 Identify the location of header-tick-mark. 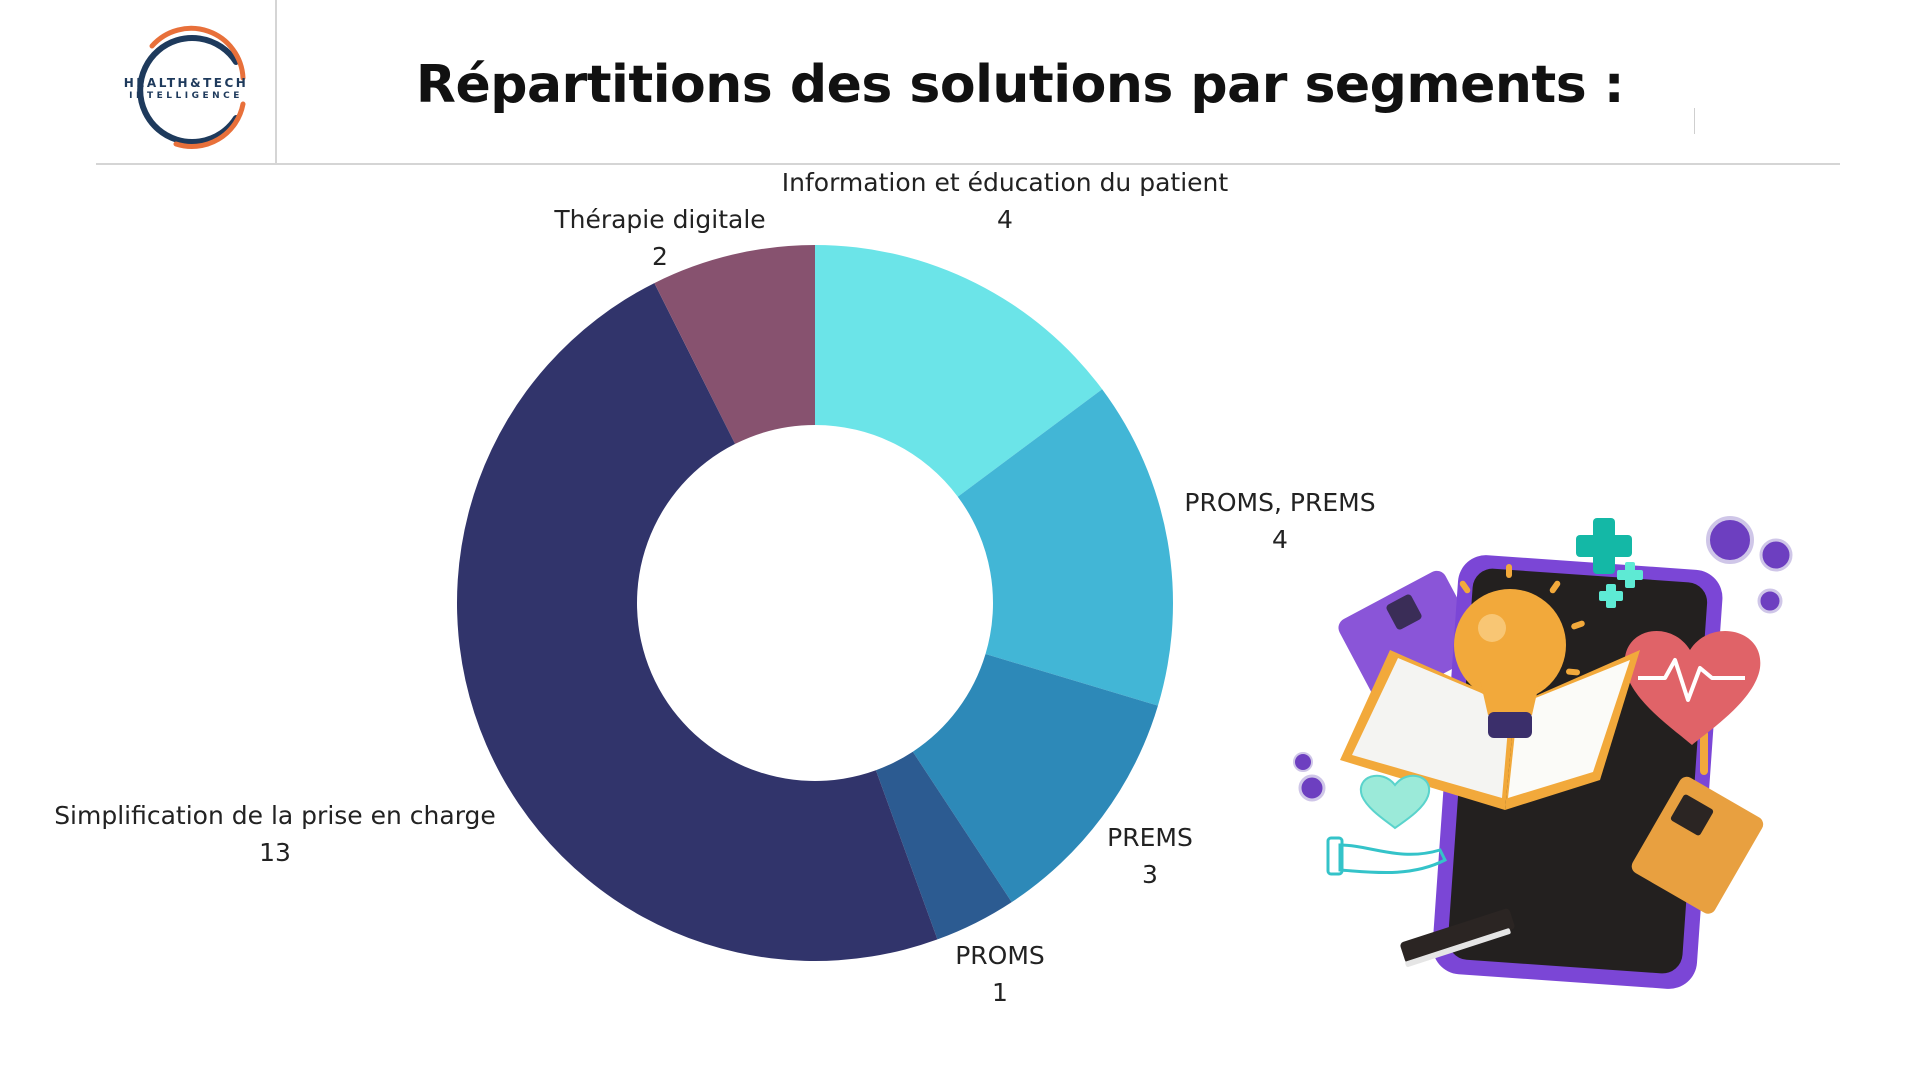
(1694, 121).